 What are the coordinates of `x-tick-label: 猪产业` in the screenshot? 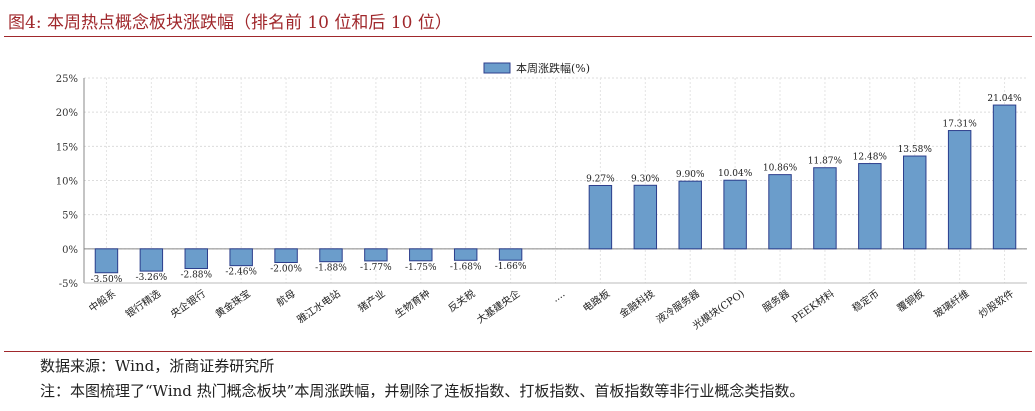 It's located at (372, 301).